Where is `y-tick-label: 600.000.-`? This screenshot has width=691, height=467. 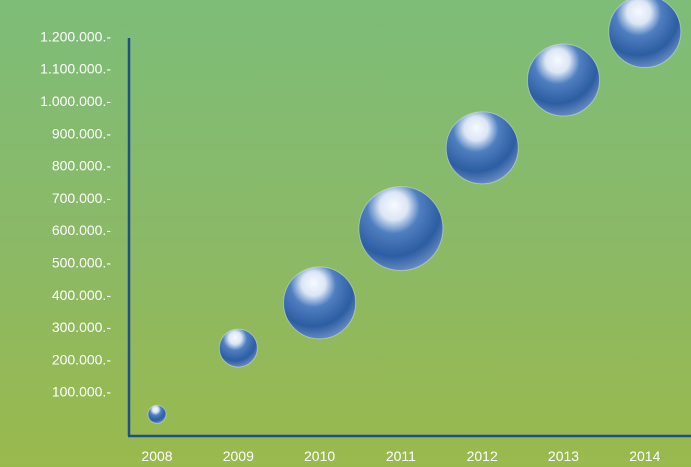 y-tick-label: 600.000.- is located at coordinates (81, 230).